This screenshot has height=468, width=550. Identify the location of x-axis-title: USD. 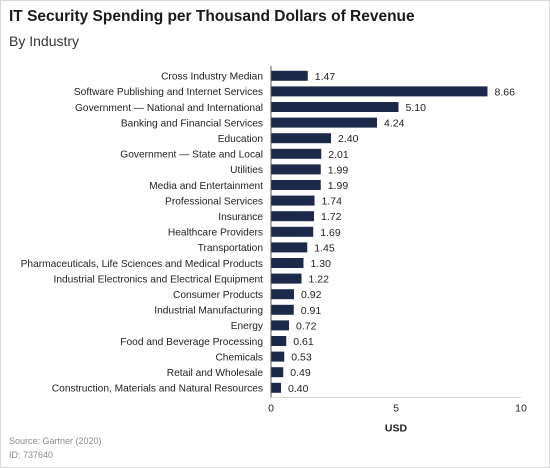
(396, 429).